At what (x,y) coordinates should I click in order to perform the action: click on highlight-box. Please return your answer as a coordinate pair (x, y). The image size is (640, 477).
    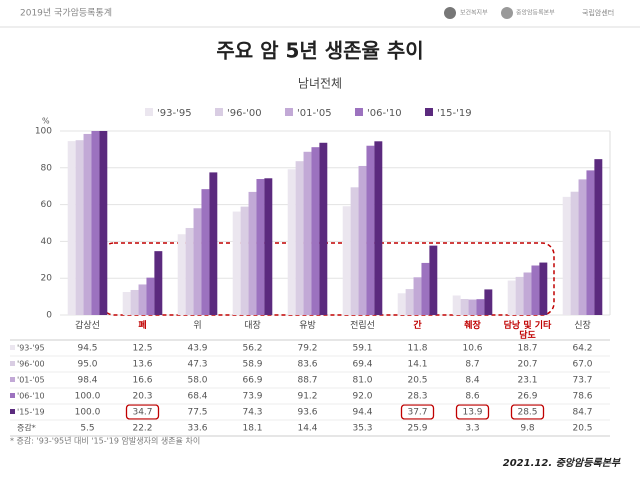
    Looking at the image, I should click on (328, 279).